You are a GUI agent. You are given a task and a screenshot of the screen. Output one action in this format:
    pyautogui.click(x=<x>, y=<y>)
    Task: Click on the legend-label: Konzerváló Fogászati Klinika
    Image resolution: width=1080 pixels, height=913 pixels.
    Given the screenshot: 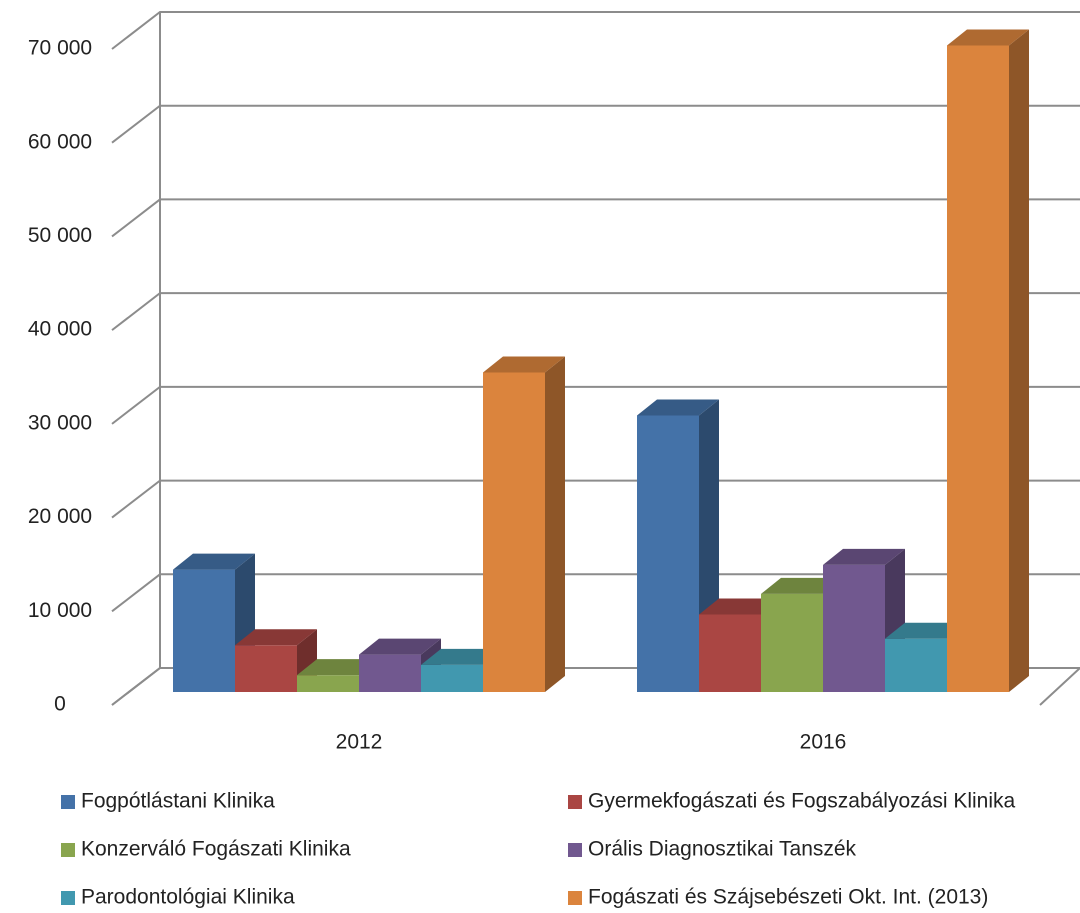 What is the action you would take?
    pyautogui.click(x=216, y=849)
    